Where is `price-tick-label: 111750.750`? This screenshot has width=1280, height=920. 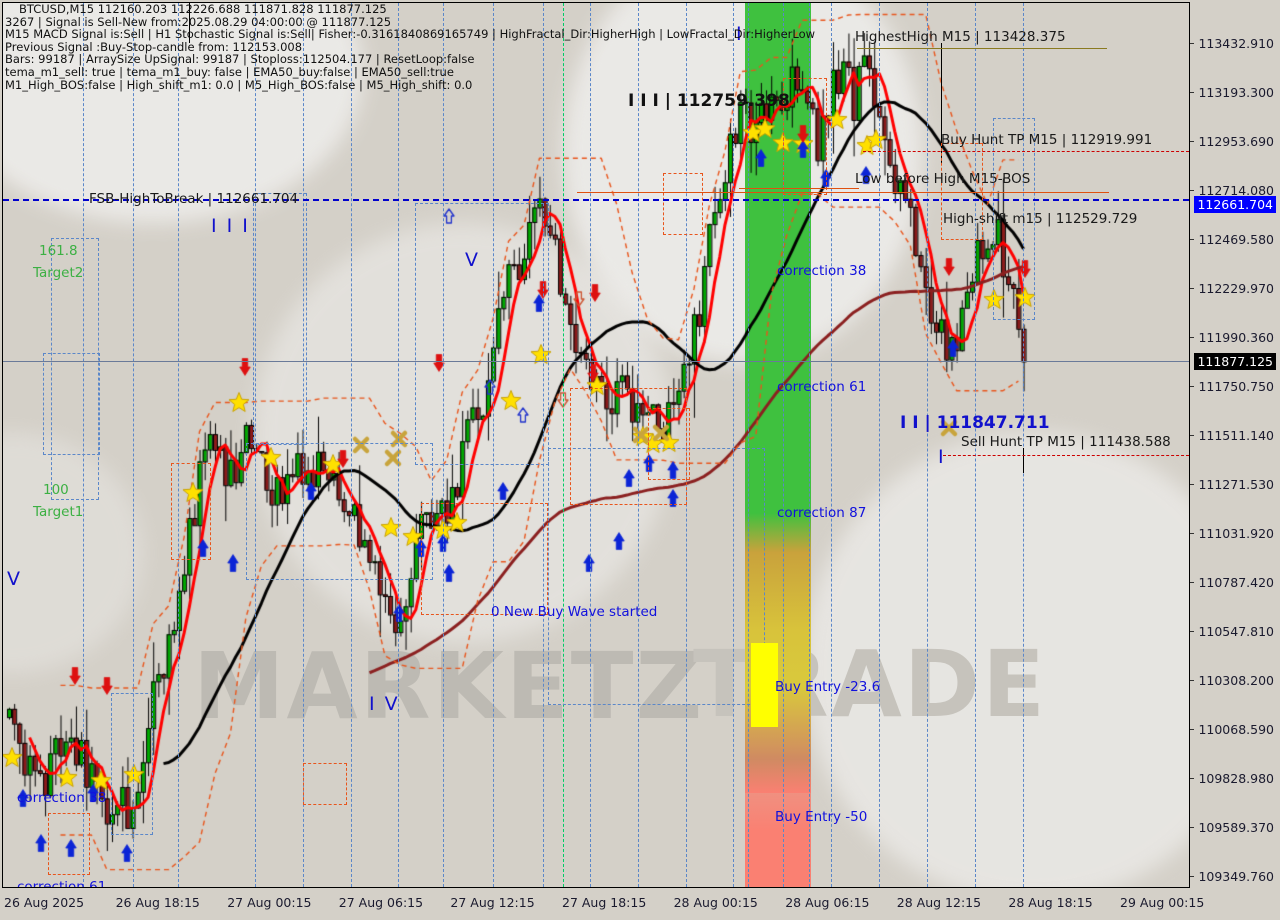 price-tick-label: 111750.750 is located at coordinates (1236, 386).